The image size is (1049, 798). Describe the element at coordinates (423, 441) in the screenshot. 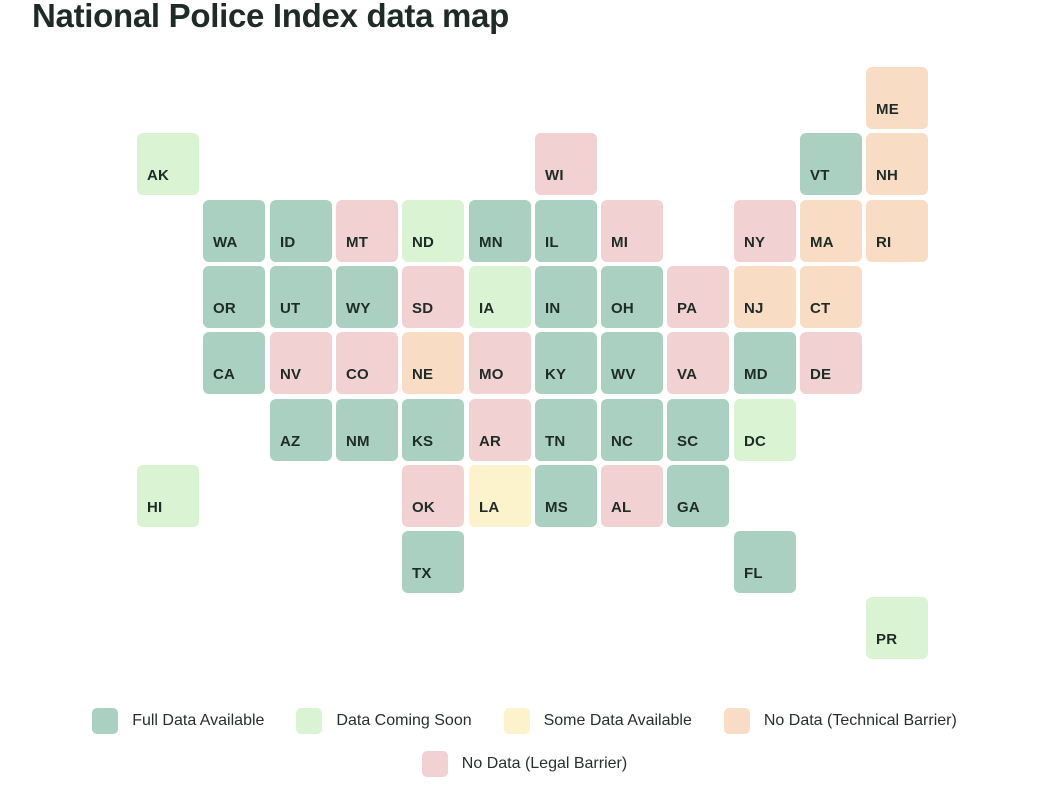

I see `state-label: KS` at that location.